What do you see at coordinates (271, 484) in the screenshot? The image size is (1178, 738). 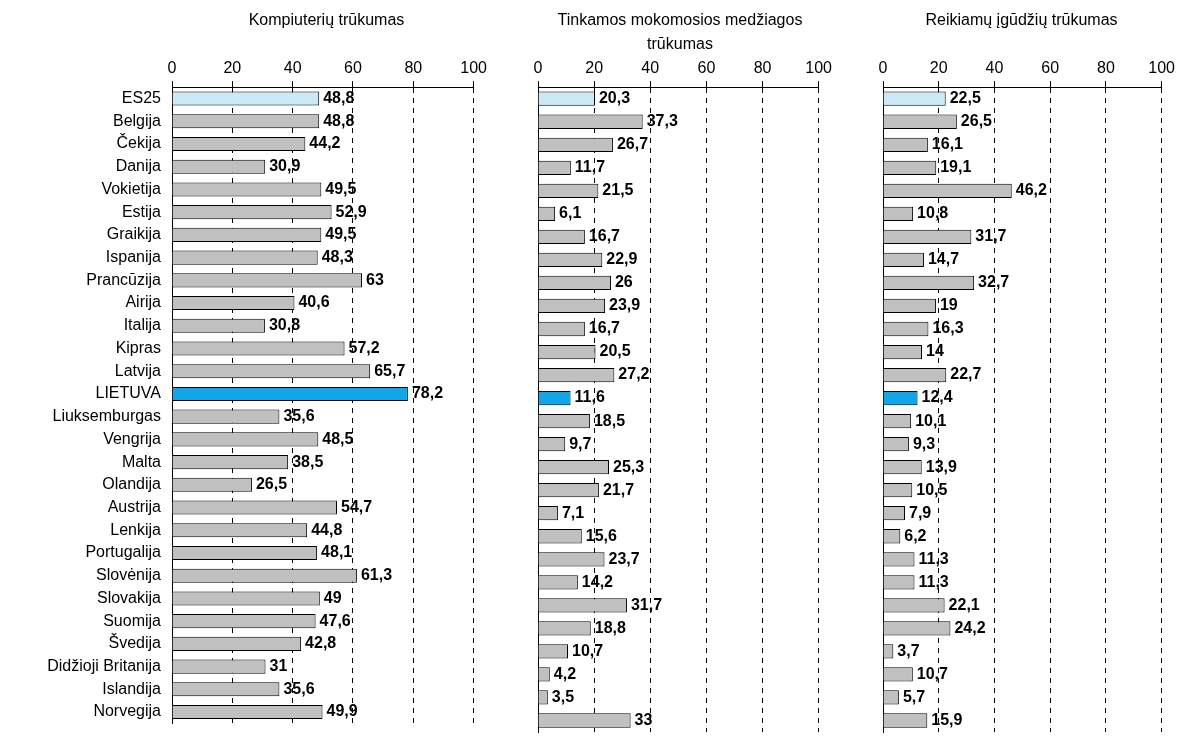 I see `data-label: 26,5` at bounding box center [271, 484].